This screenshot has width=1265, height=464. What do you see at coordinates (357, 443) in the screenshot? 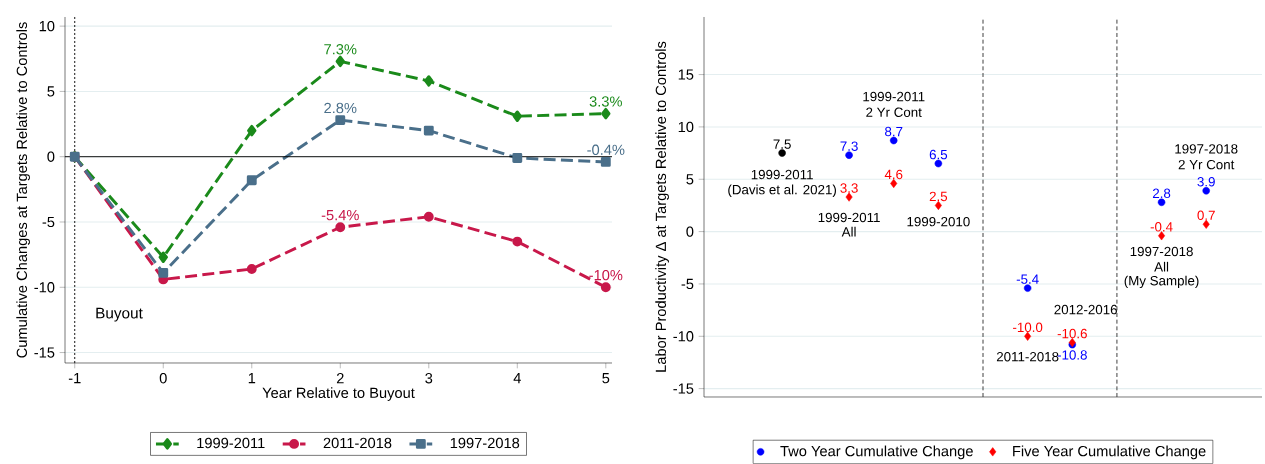
I see `legend-label: 2011-2018` at bounding box center [357, 443].